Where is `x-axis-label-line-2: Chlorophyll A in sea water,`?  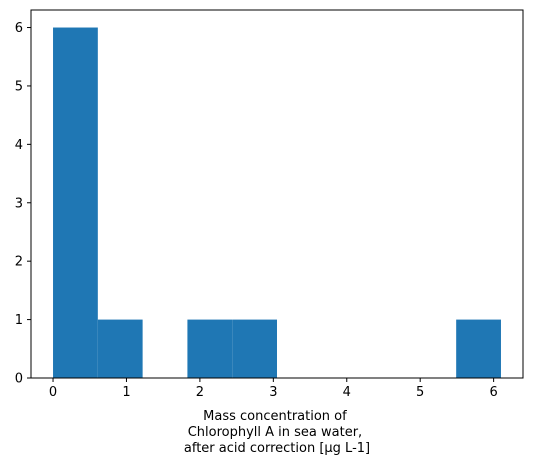 x-axis-label-line-2: Chlorophyll A in sea water, is located at coordinates (275, 432).